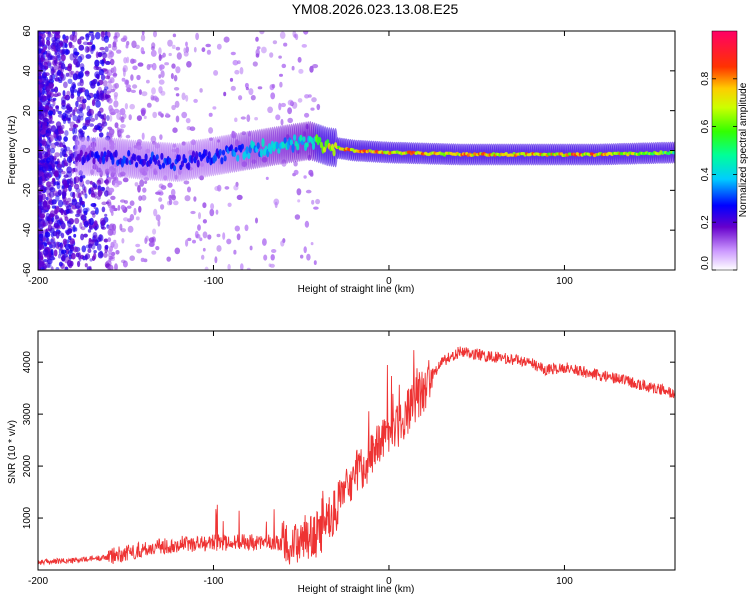 The height and width of the screenshot is (600, 750). What do you see at coordinates (27, 414) in the screenshot?
I see `snr-y-tick-label: 3000` at bounding box center [27, 414].